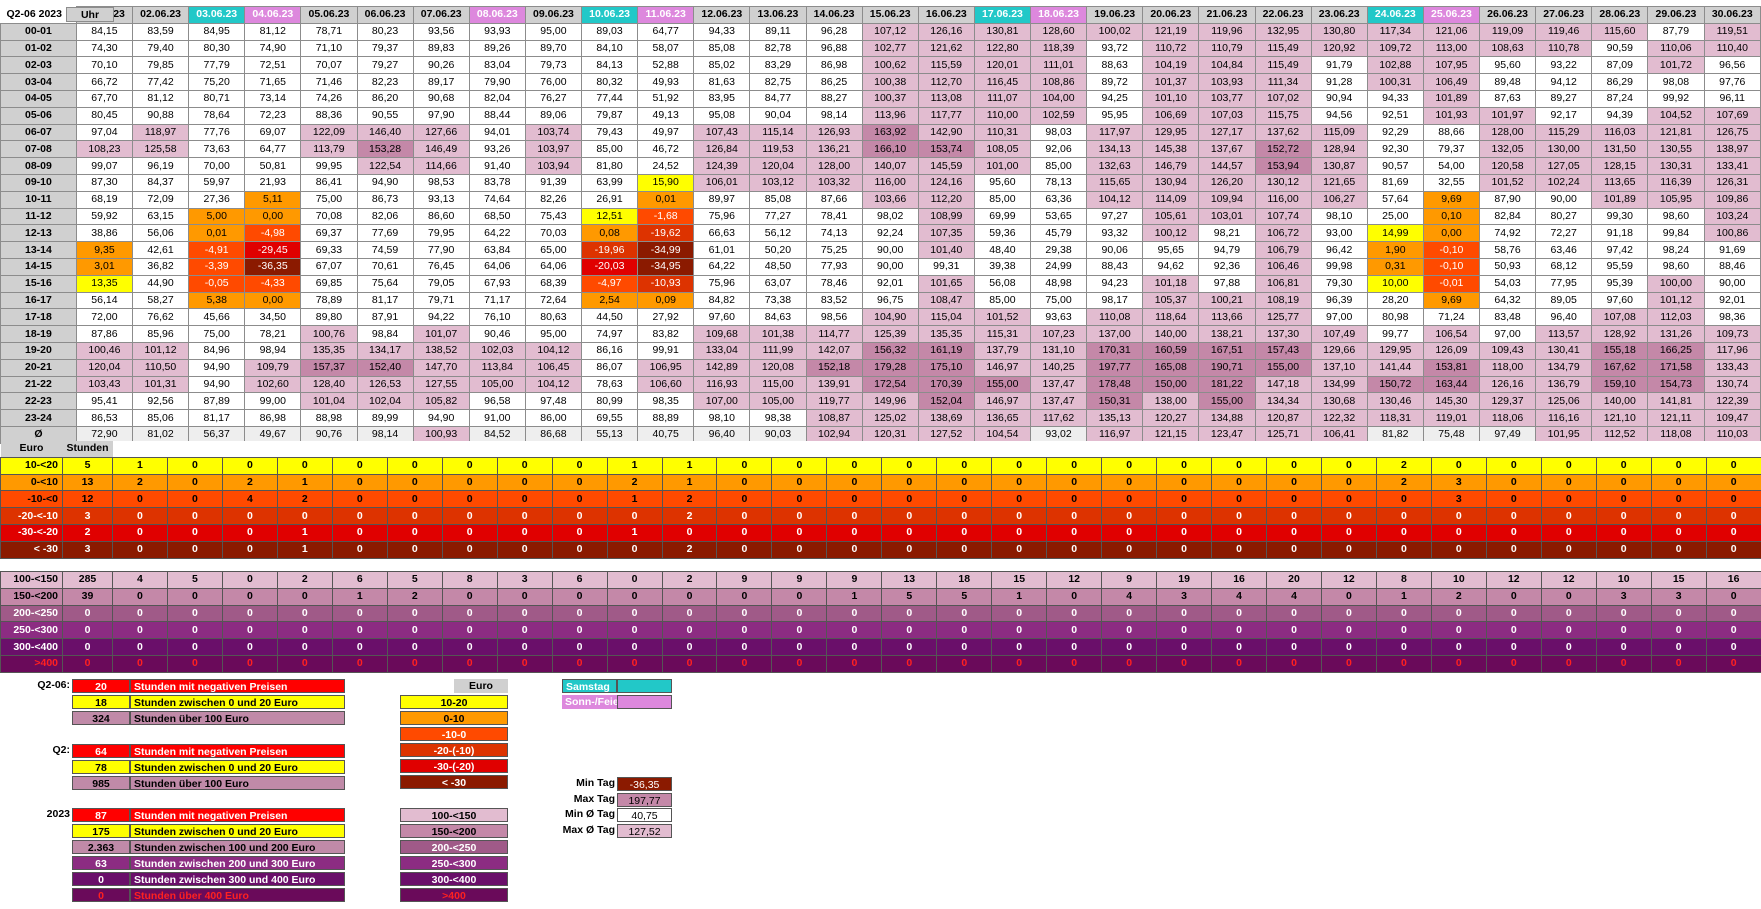 Image resolution: width=1761 pixels, height=909 pixels. I want to click on date-header: 12.06.23, so click(722, 15).